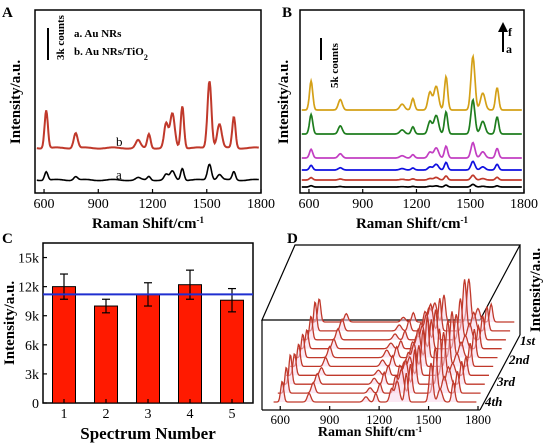 The height and width of the screenshot is (443, 550). Describe the element at coordinates (98, 204) in the screenshot. I see `panel-a-x-tick-label: 900` at that location.